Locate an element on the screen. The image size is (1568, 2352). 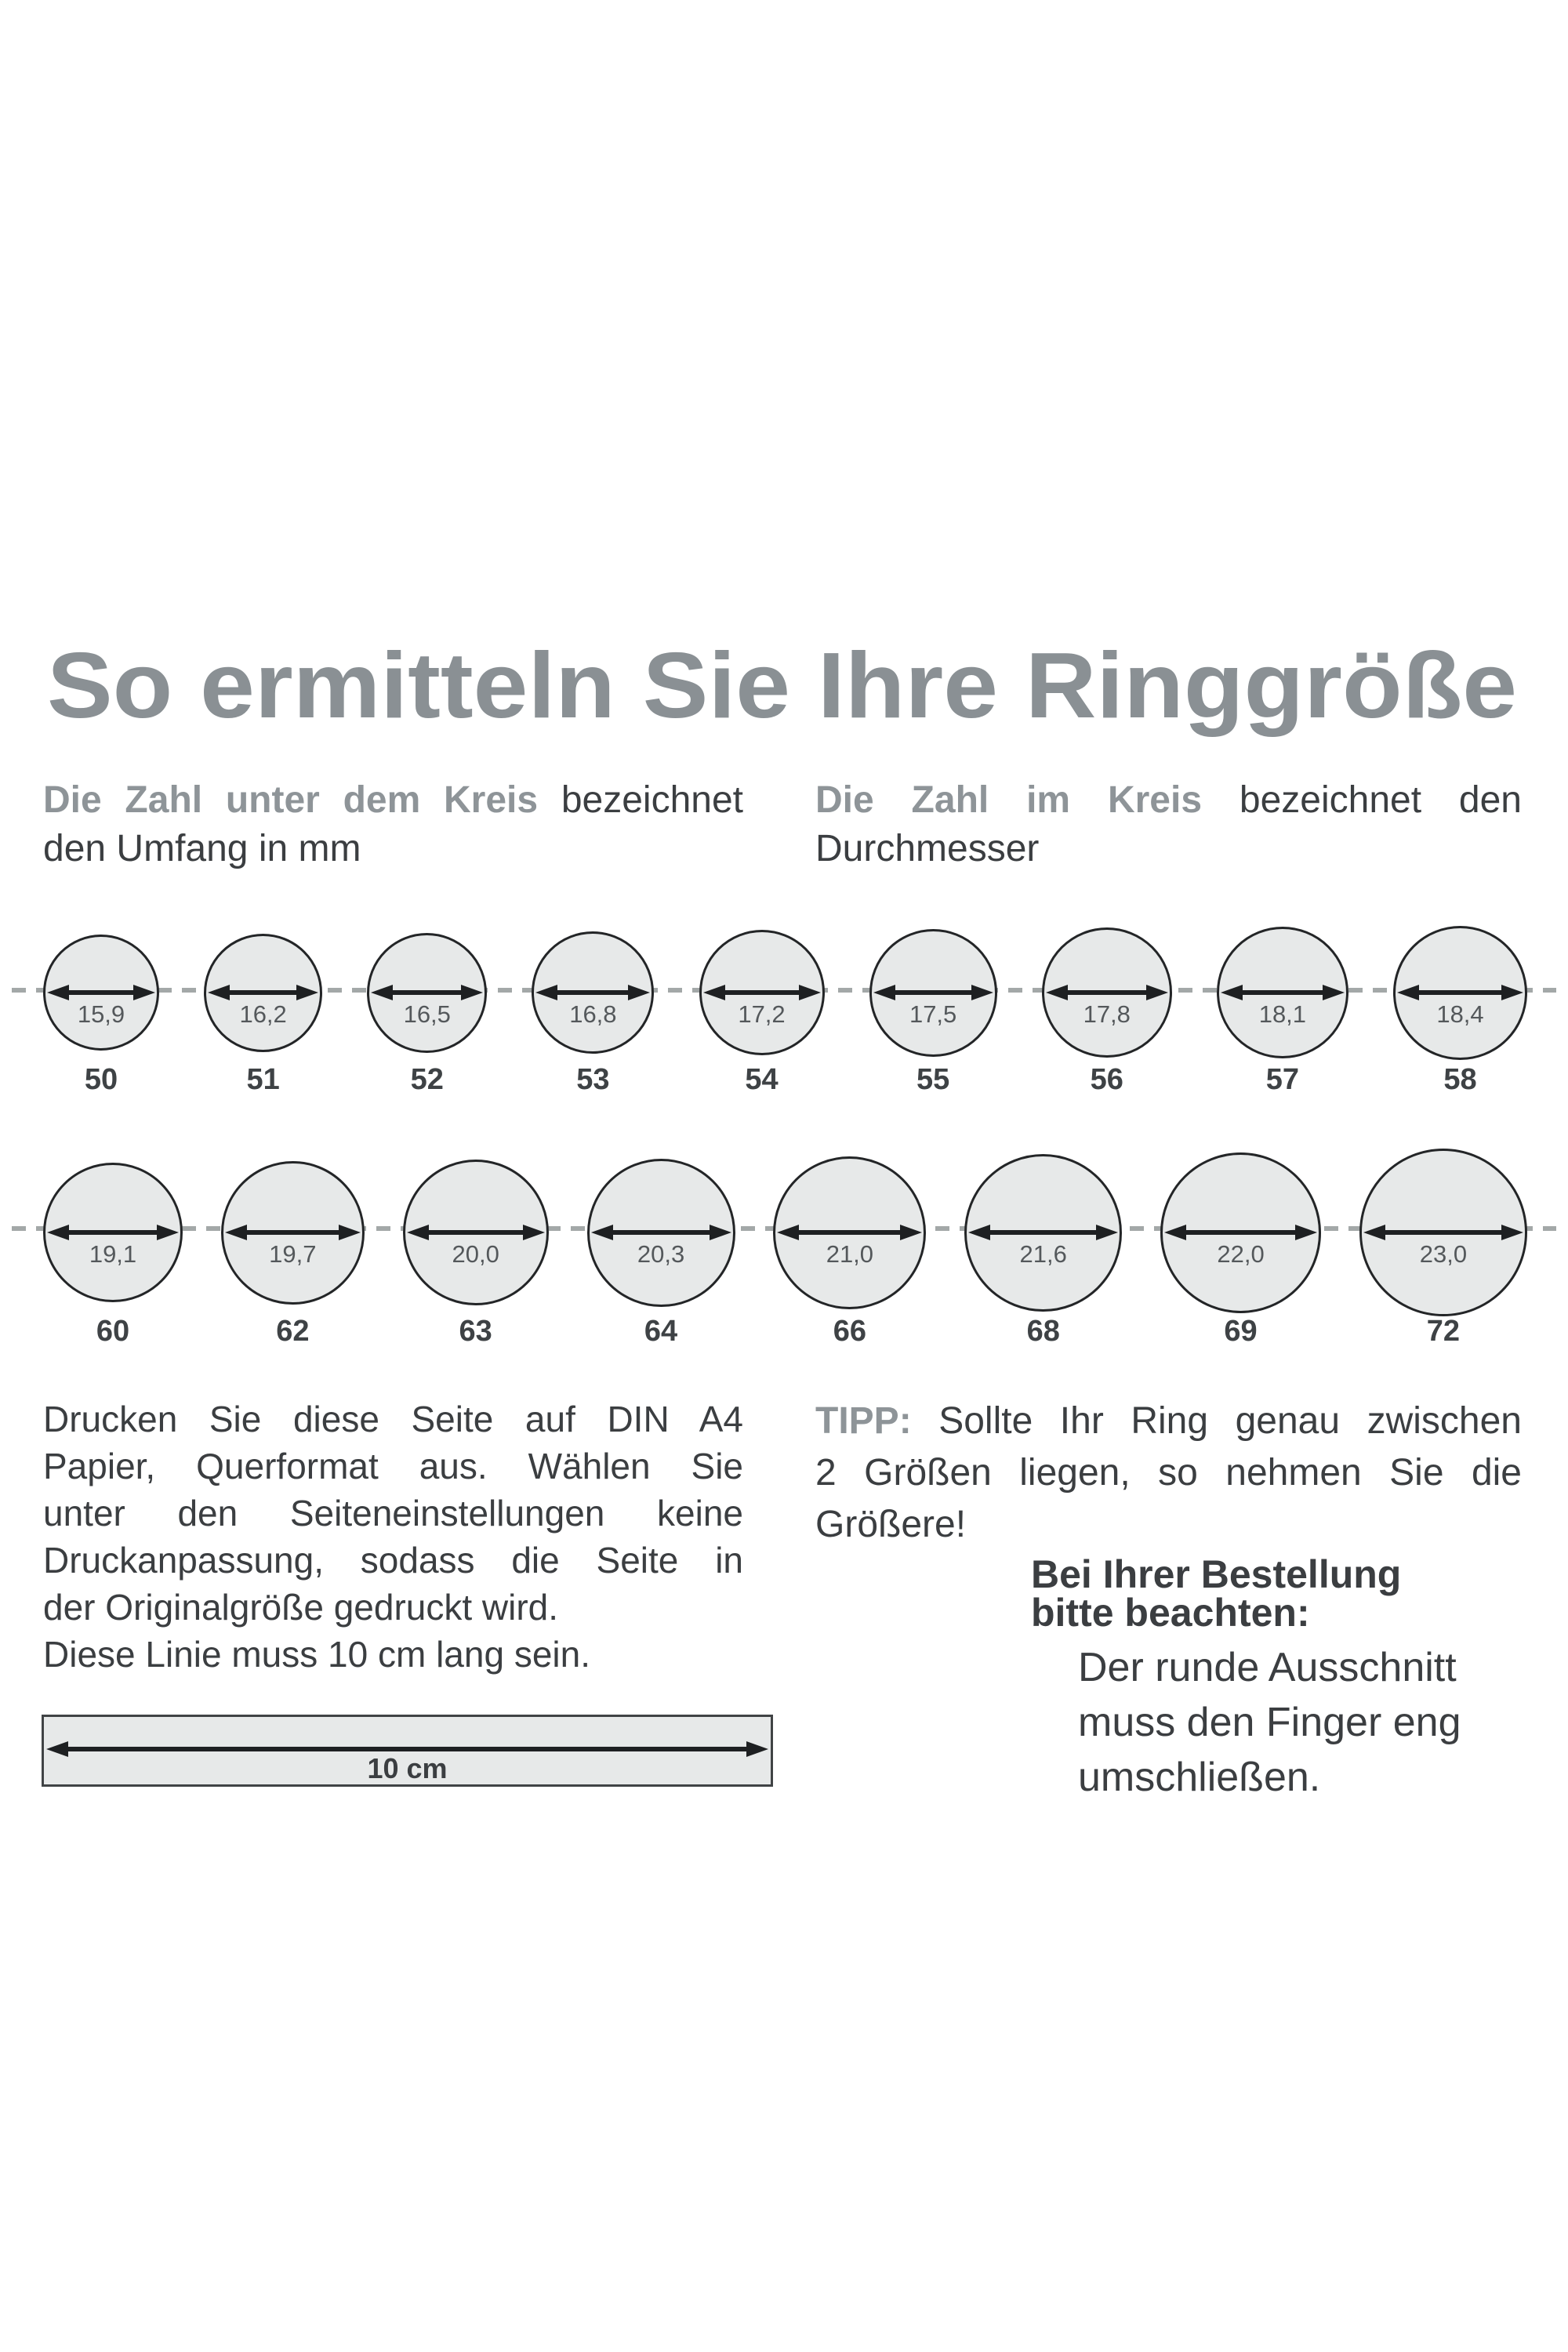
ring-circle: 16,8 is located at coordinates (593, 993).